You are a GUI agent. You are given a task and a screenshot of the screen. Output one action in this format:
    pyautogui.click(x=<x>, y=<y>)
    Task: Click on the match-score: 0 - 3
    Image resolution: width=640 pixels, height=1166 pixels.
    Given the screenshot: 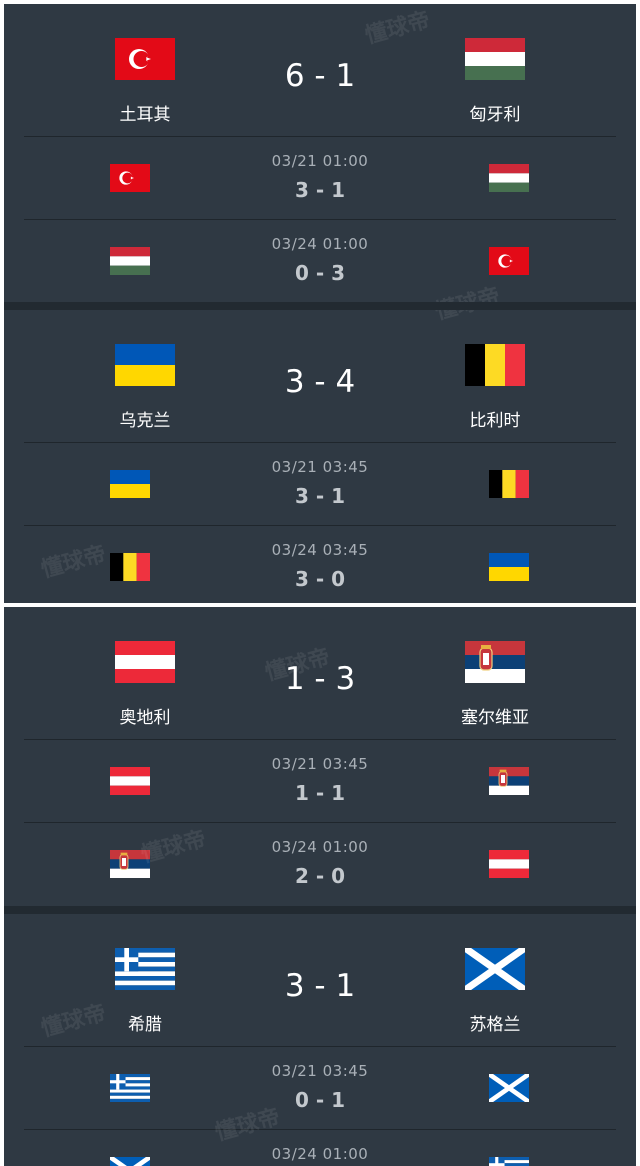 What is the action you would take?
    pyautogui.click(x=320, y=273)
    